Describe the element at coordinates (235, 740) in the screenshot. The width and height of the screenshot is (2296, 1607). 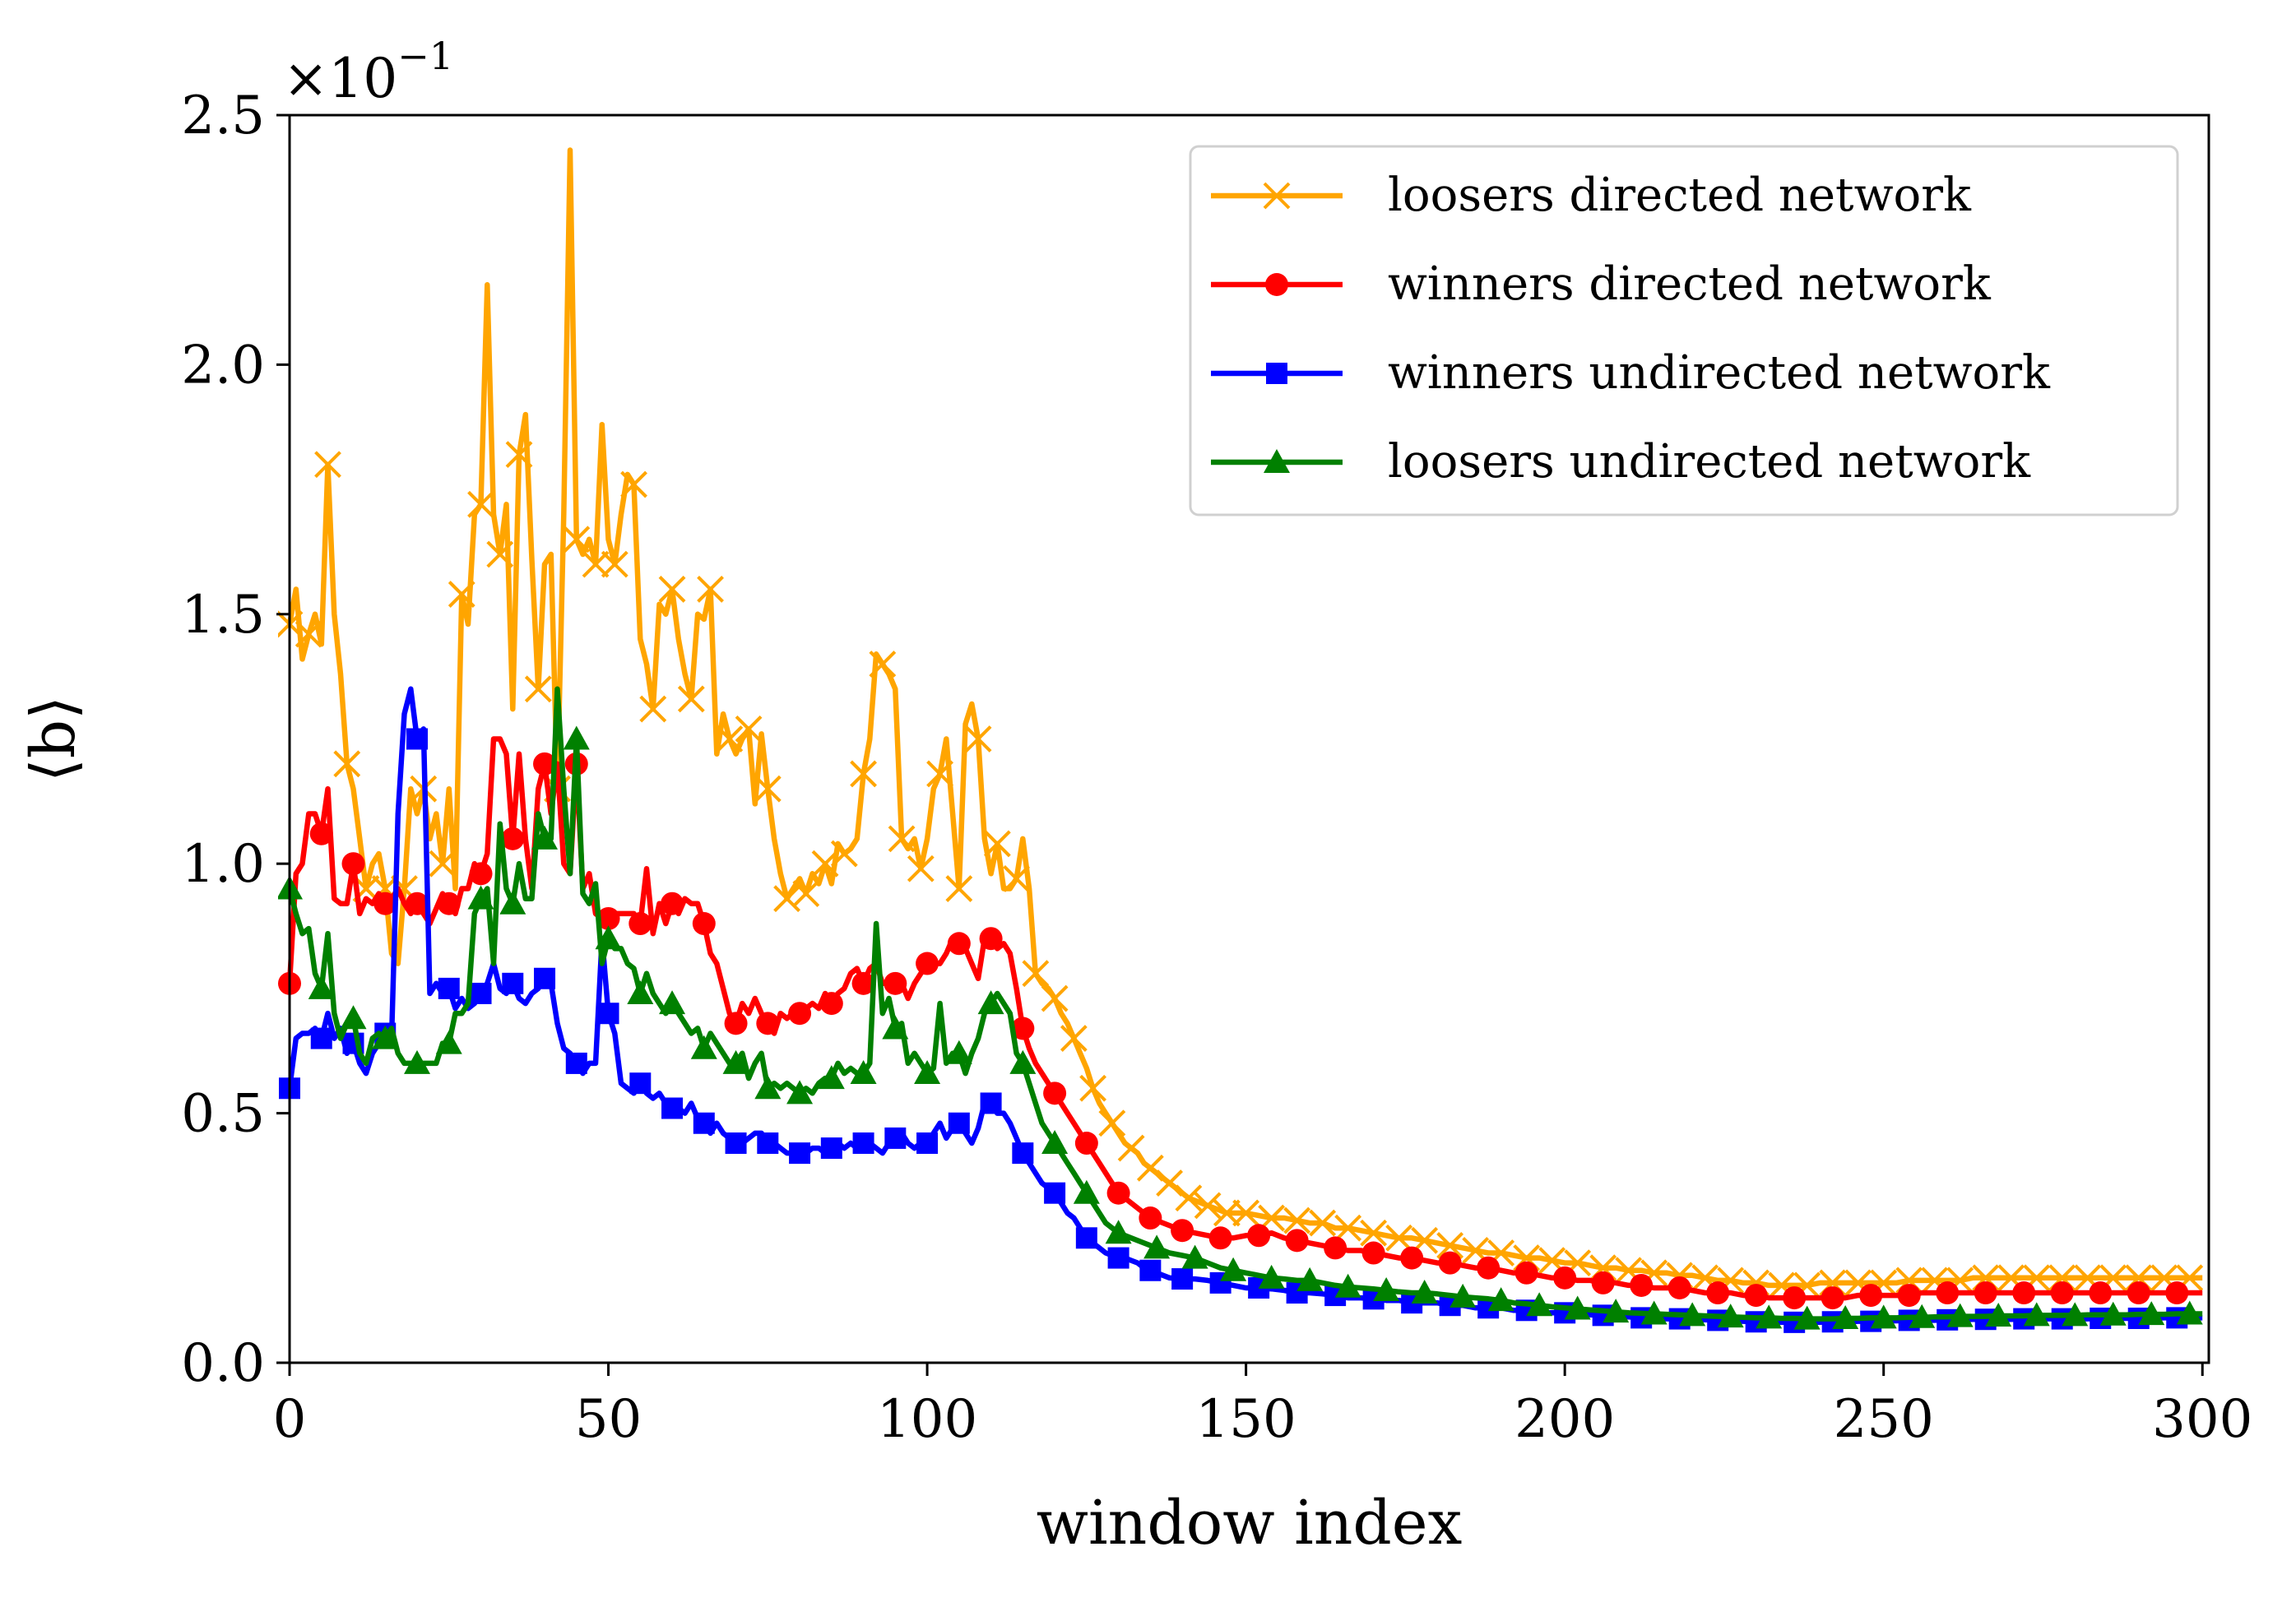
I see `y-axis: 0.0 0.5 1.0 1.5 2.0 2.5` at that location.